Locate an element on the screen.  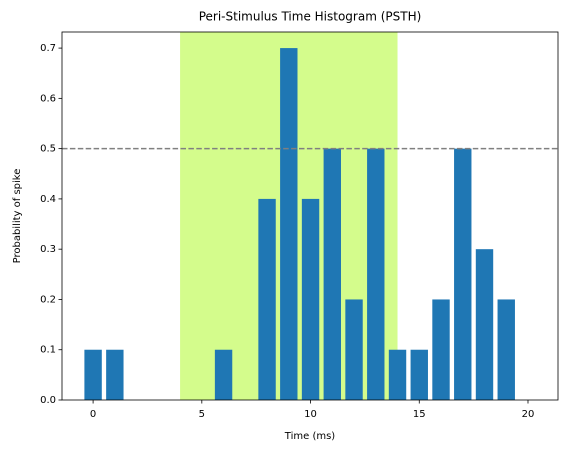
x-tick-label: 10 is located at coordinates (310, 414).